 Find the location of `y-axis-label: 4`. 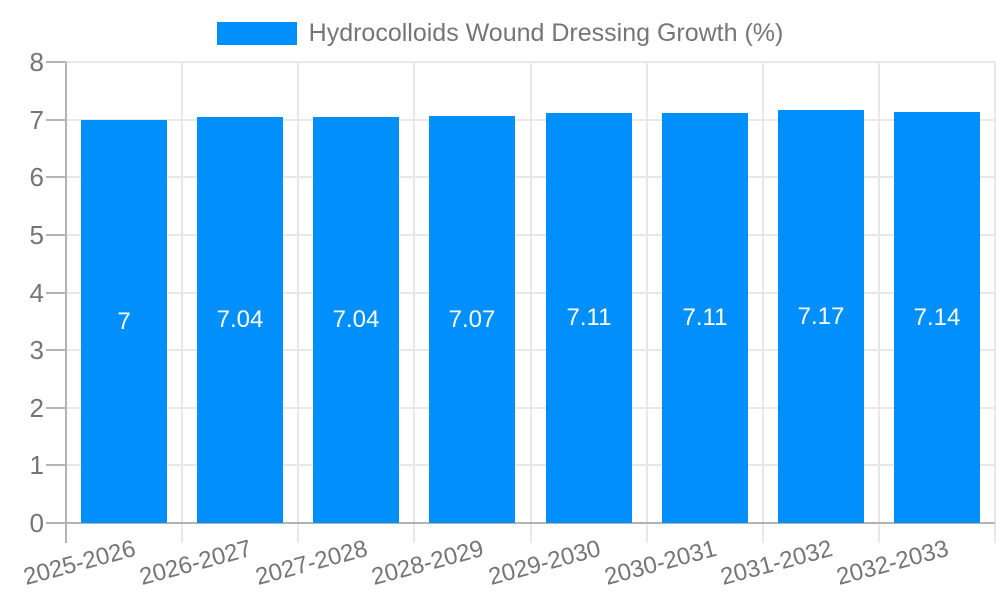

y-axis-label: 4 is located at coordinates (36, 293).